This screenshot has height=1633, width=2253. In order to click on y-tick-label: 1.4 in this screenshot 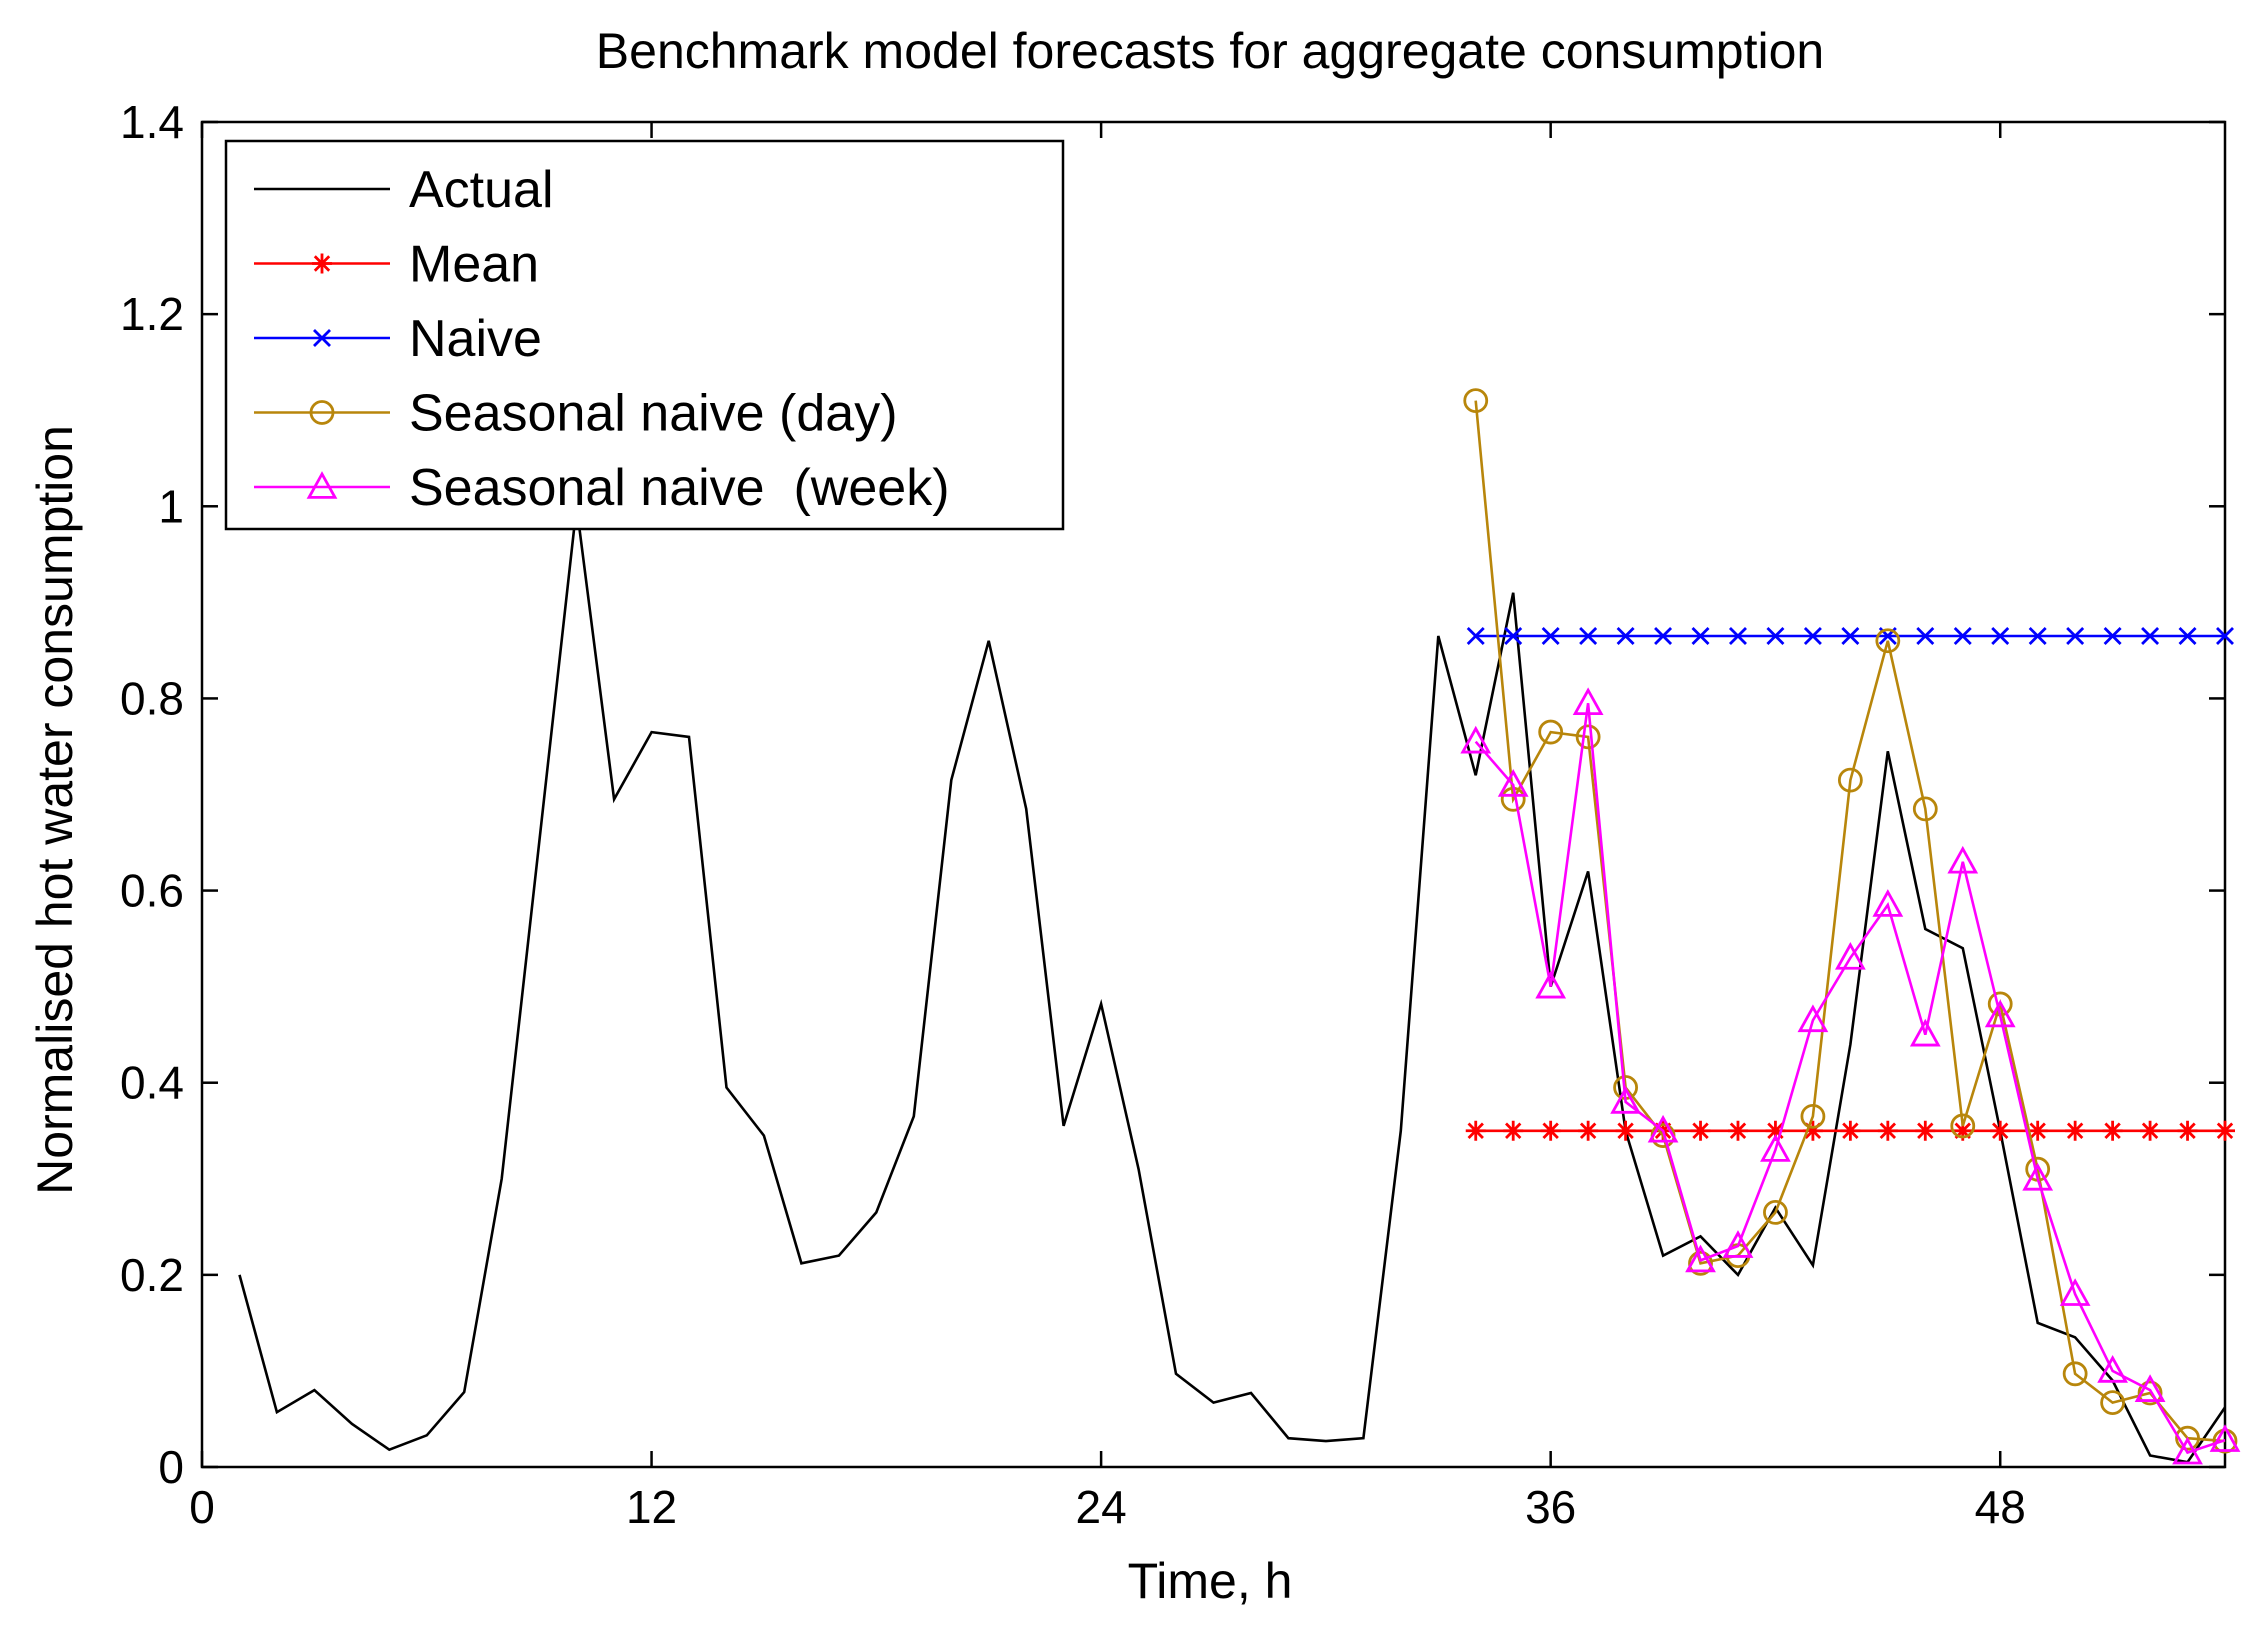, I will do `click(152, 122)`.